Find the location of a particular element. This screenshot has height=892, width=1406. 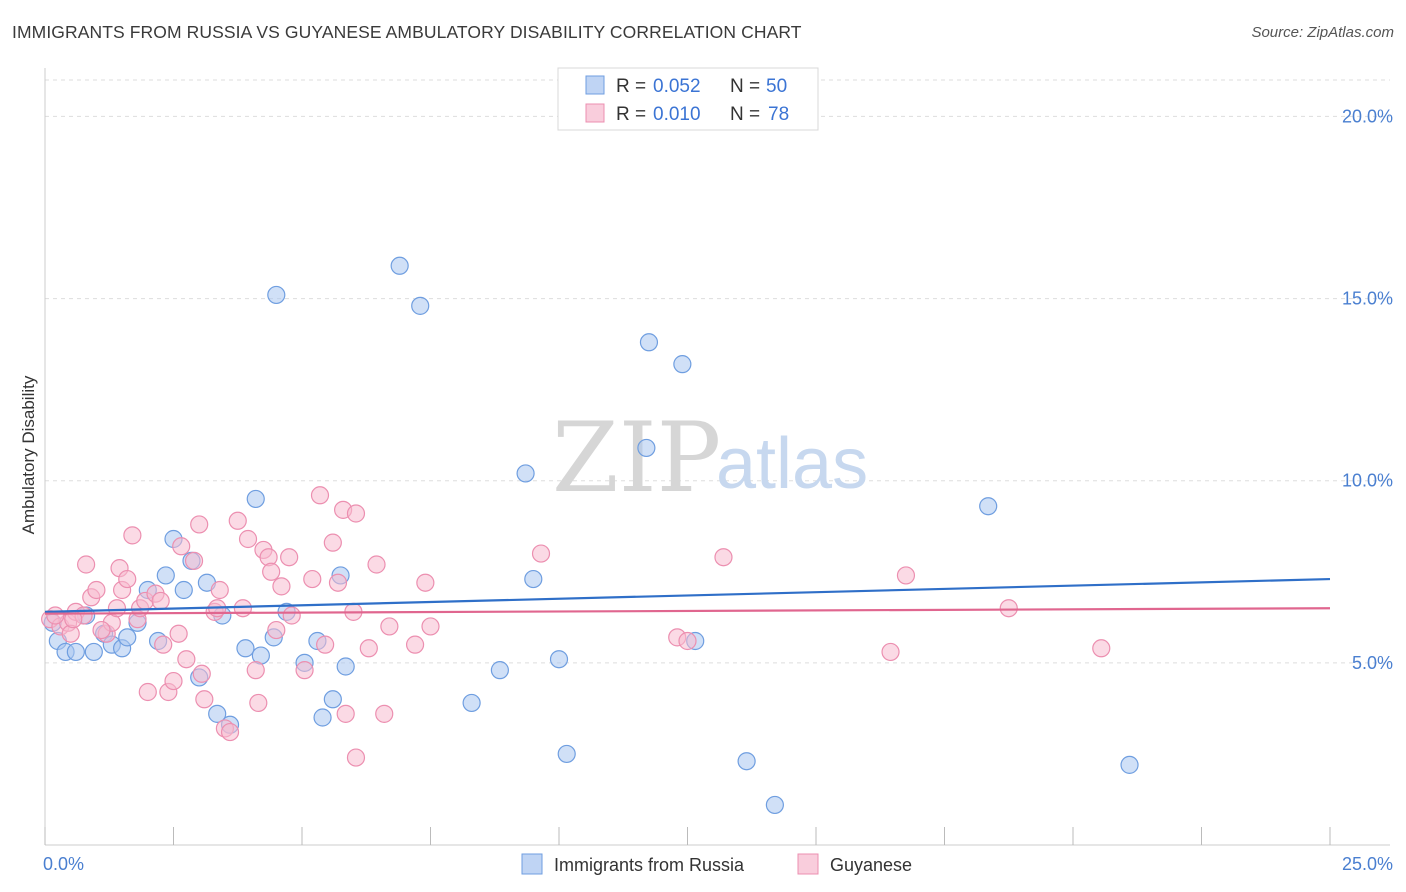

y-tick-label-1: 10.0% is located at coordinates (1367, 481).